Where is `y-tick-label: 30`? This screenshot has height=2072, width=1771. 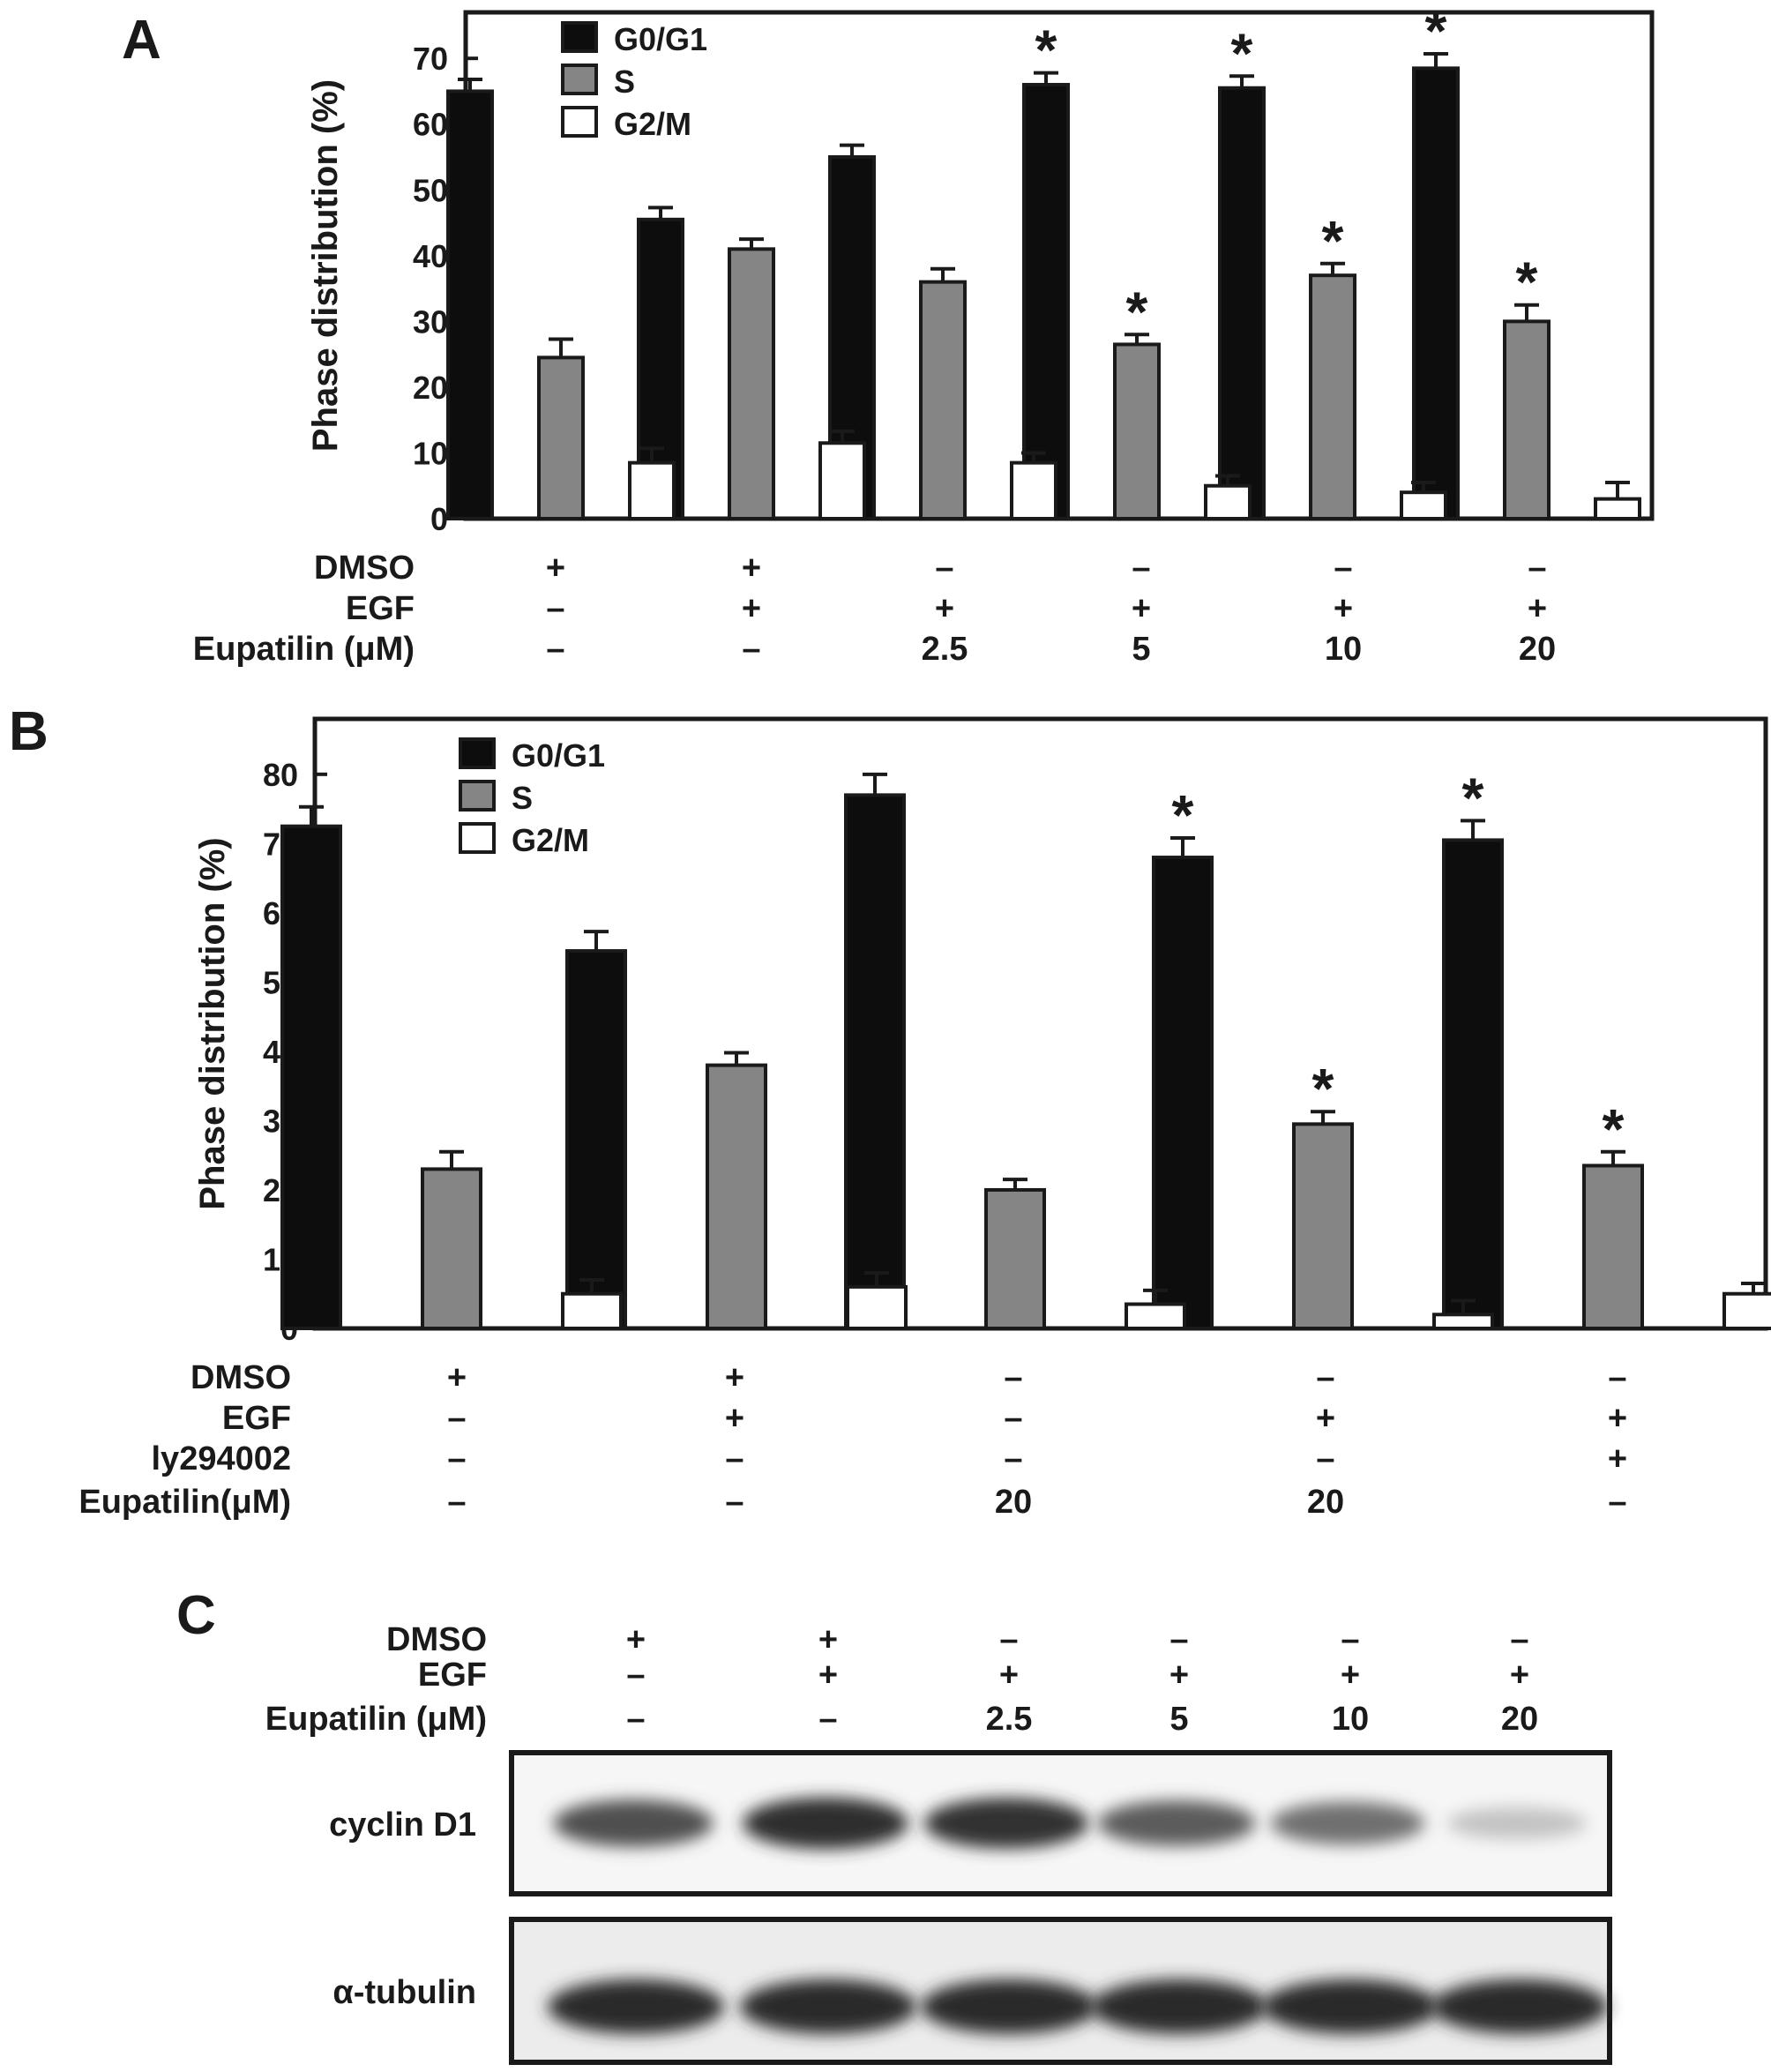
y-tick-label: 30 is located at coordinates (430, 321).